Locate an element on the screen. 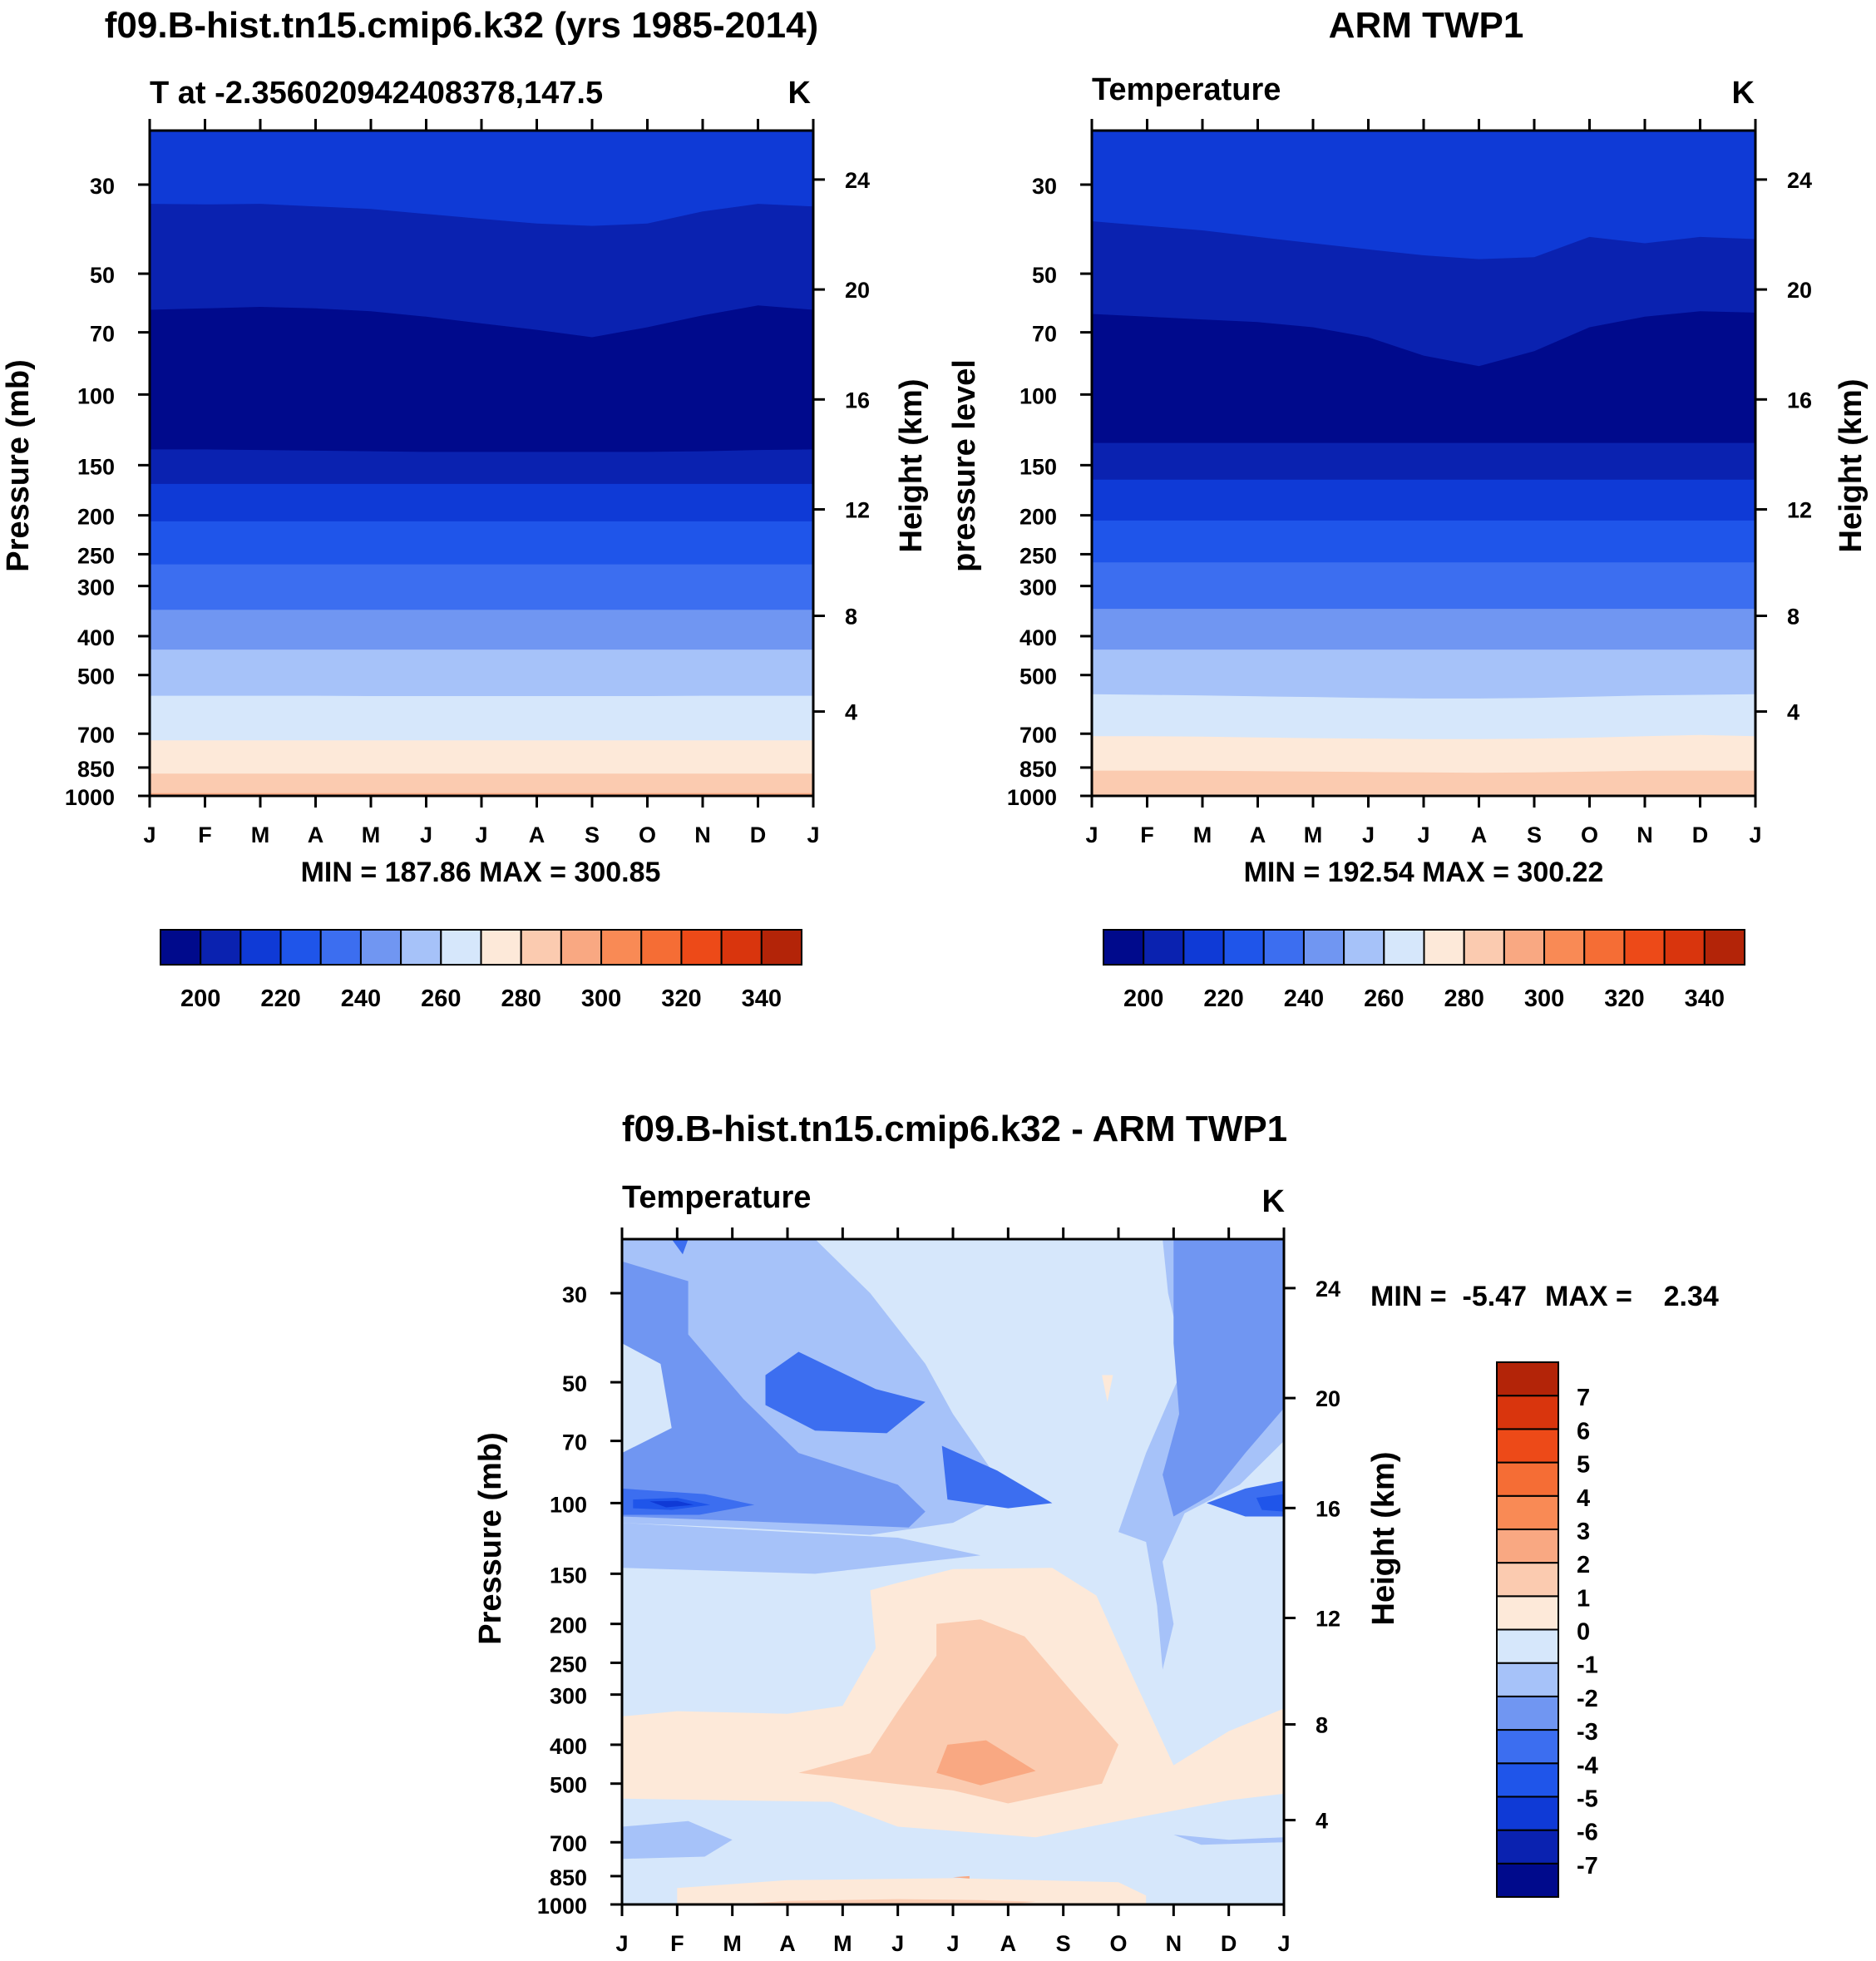  obs-colorbar: 200 220 240 260 280 300 320 340 is located at coordinates (1424, 970).